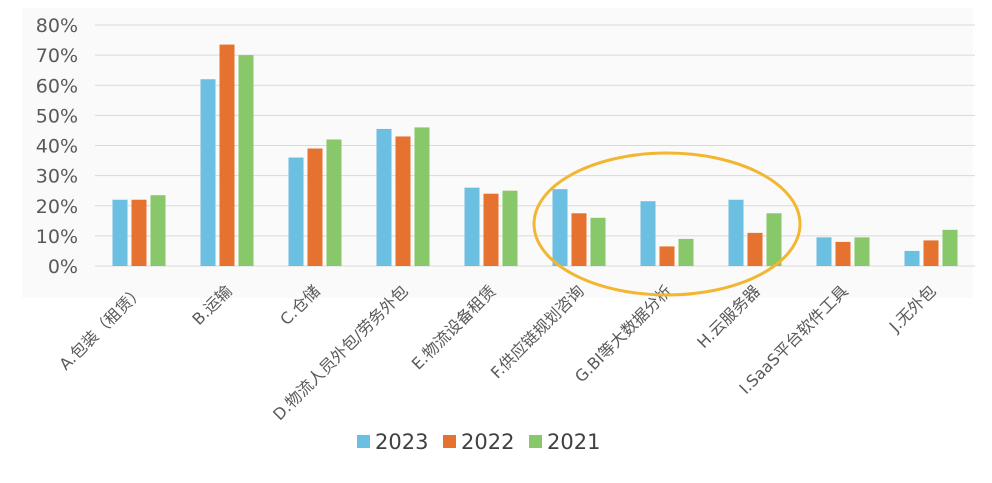  What do you see at coordinates (57, 177) in the screenshot?
I see `y-tick-label: 30%` at bounding box center [57, 177].